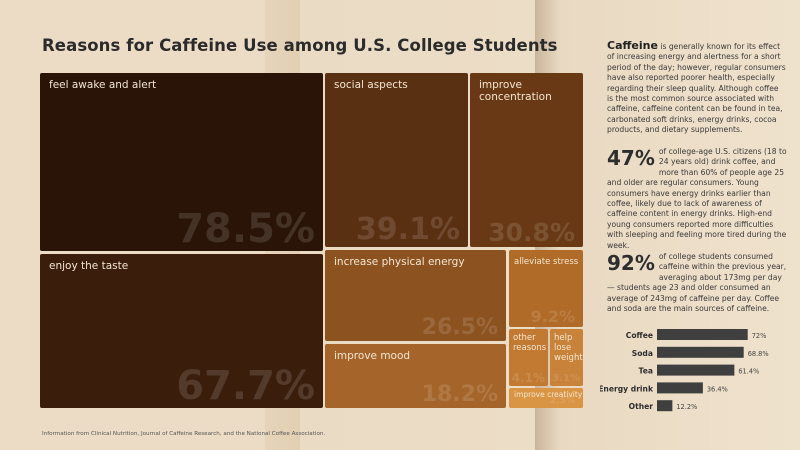 The image size is (800, 450). I want to click on bar-value-label: 68.8%, so click(758, 354).